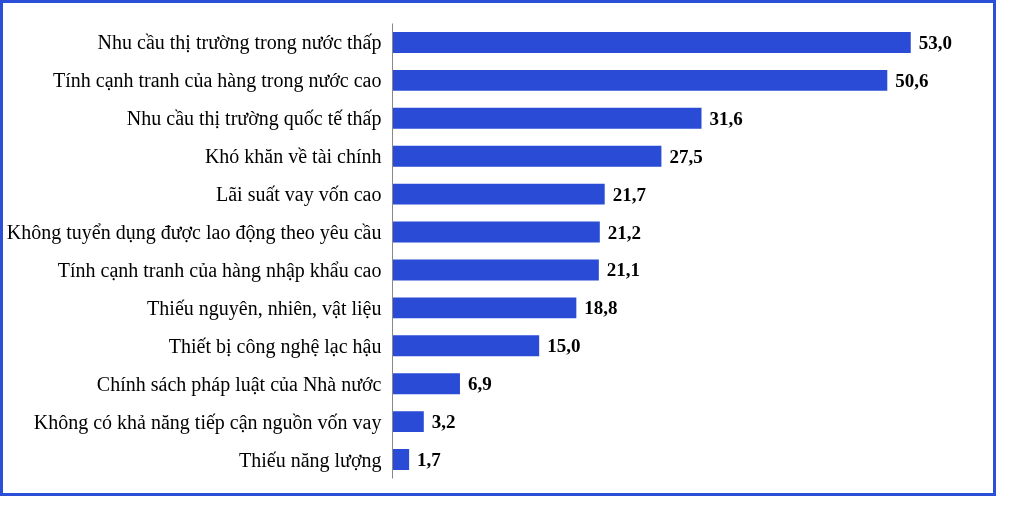 This screenshot has width=1033, height=523. What do you see at coordinates (429, 460) in the screenshot?
I see `data-label: 1,7` at bounding box center [429, 460].